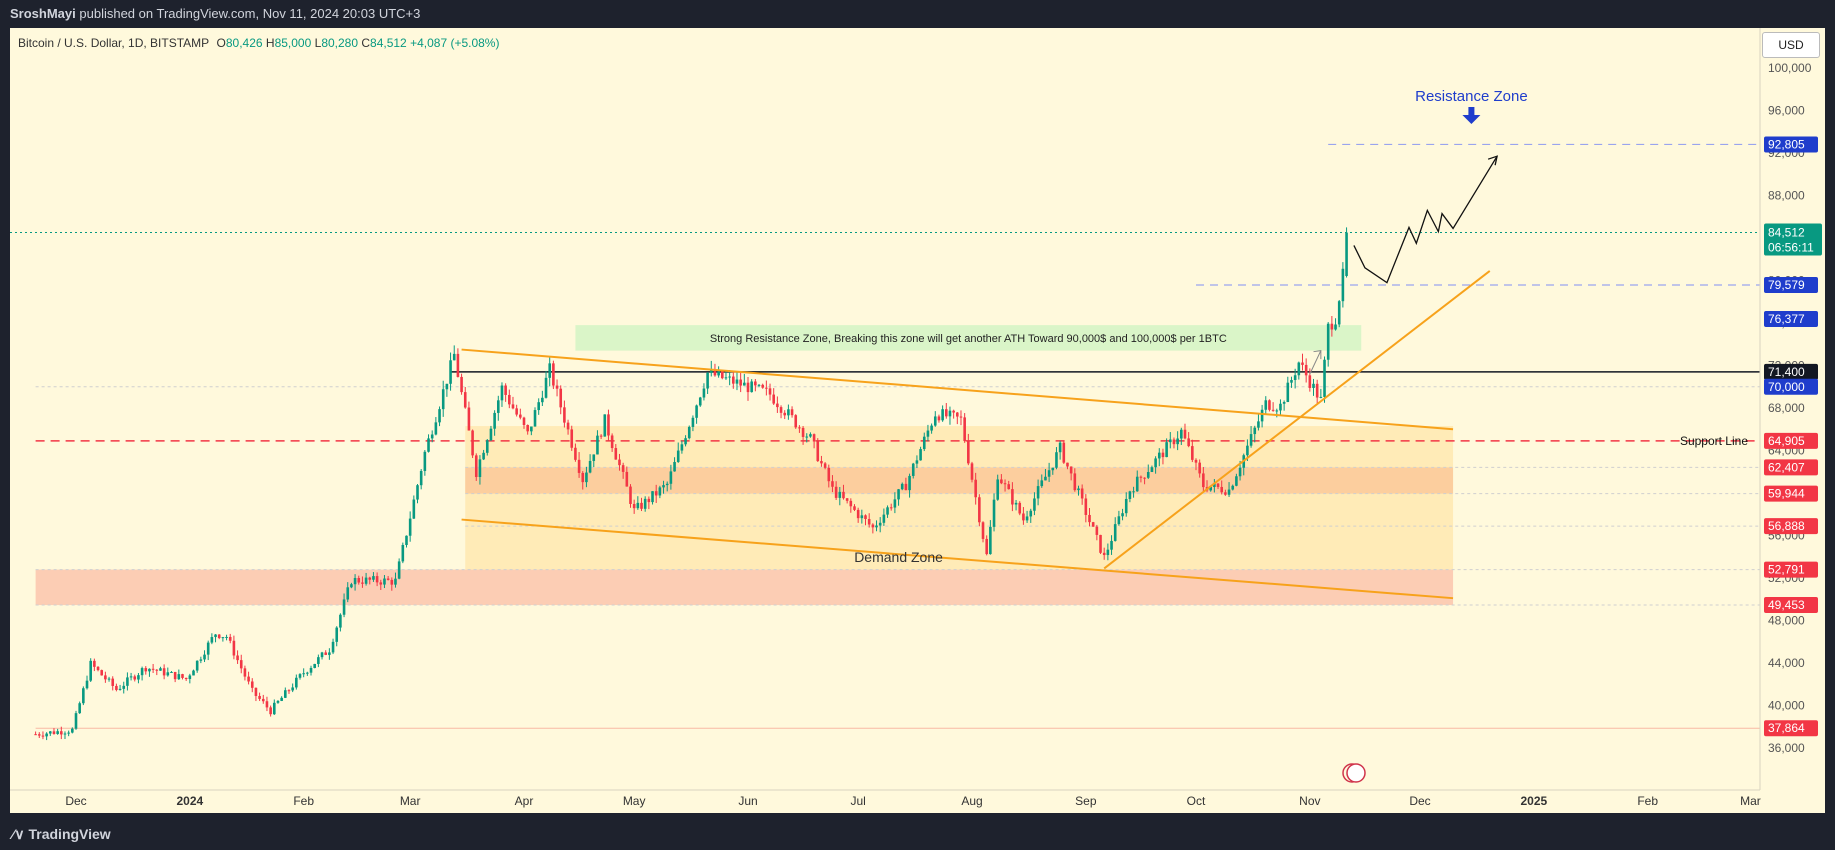  Describe the element at coordinates (270, 43) in the screenshot. I see `high-label: H` at that location.